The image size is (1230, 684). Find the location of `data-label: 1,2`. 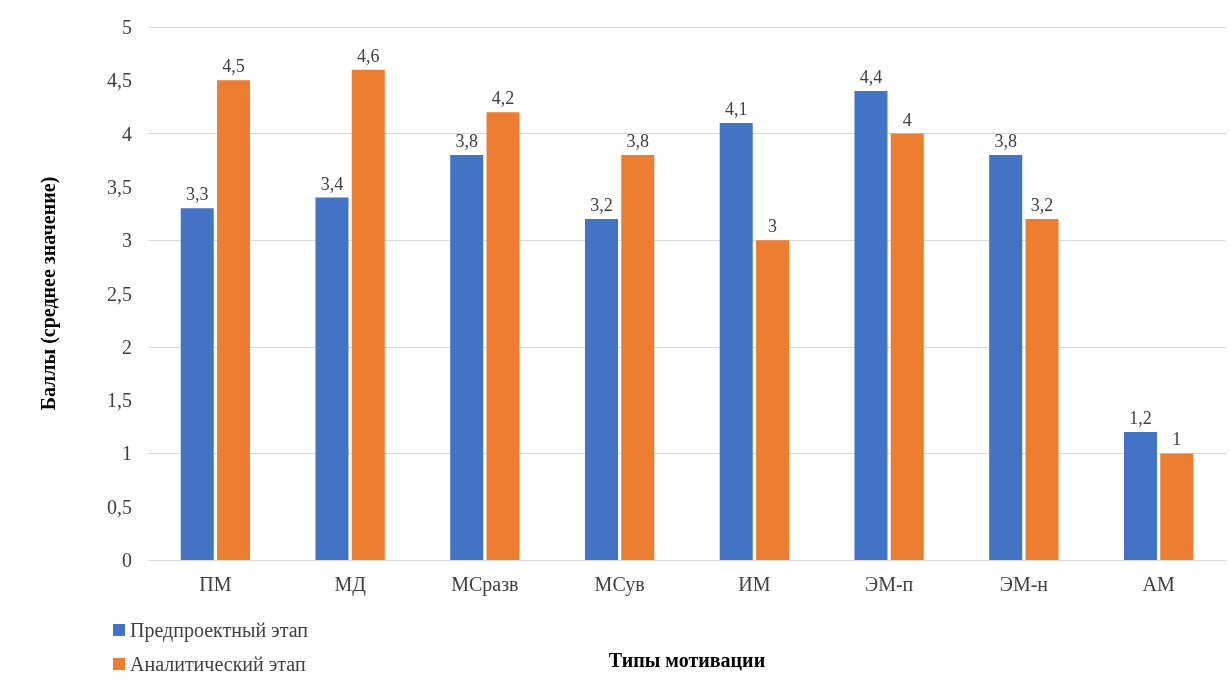

data-label: 1,2 is located at coordinates (1140, 418).